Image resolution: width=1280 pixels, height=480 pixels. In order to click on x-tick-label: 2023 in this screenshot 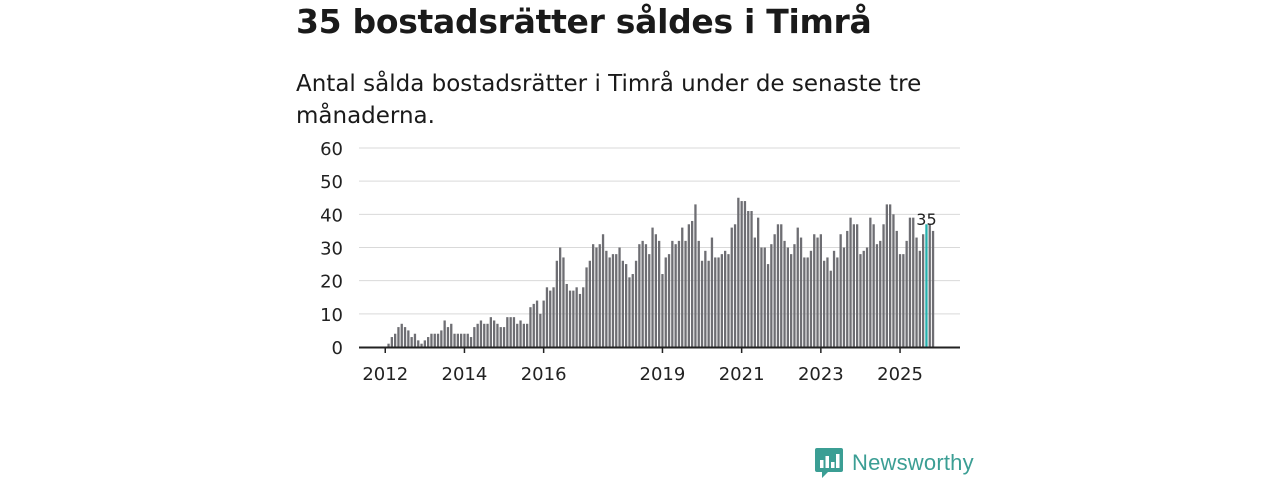, I will do `click(821, 374)`.